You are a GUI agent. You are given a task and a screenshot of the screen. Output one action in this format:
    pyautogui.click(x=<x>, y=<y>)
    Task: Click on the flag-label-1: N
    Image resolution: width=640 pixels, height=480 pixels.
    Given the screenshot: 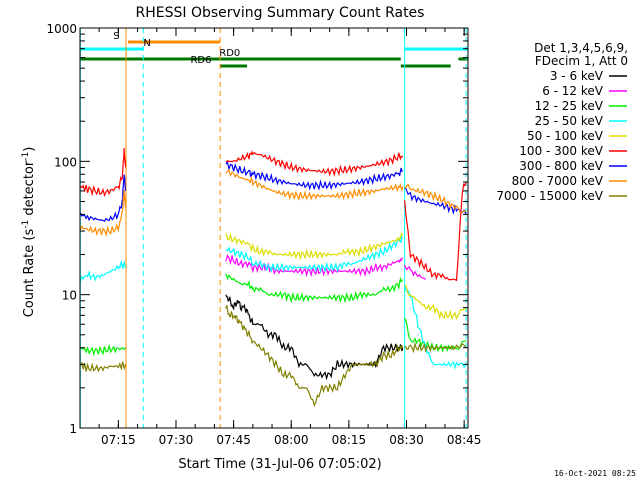 What is the action you would take?
    pyautogui.click(x=146, y=43)
    